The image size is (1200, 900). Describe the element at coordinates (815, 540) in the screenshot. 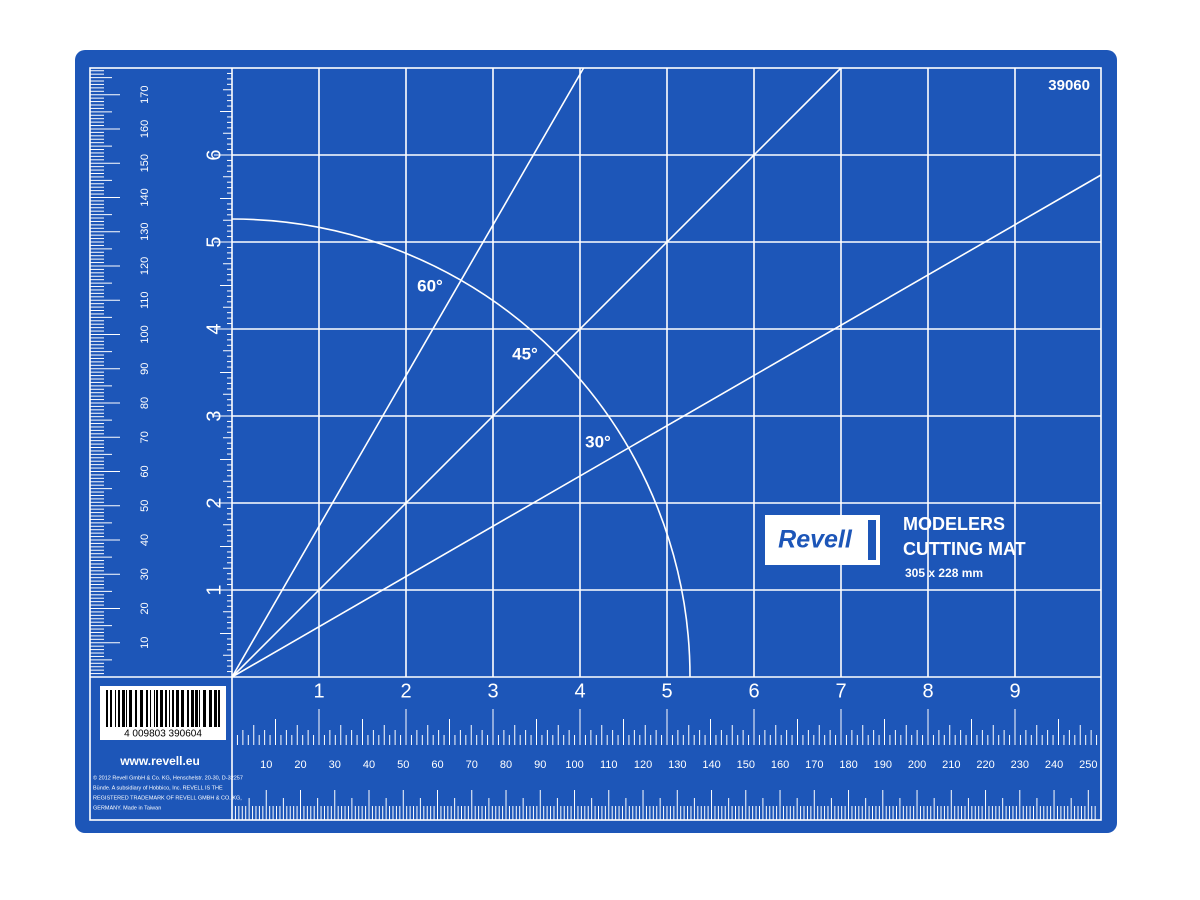

I see `logo-text: Revell` at that location.